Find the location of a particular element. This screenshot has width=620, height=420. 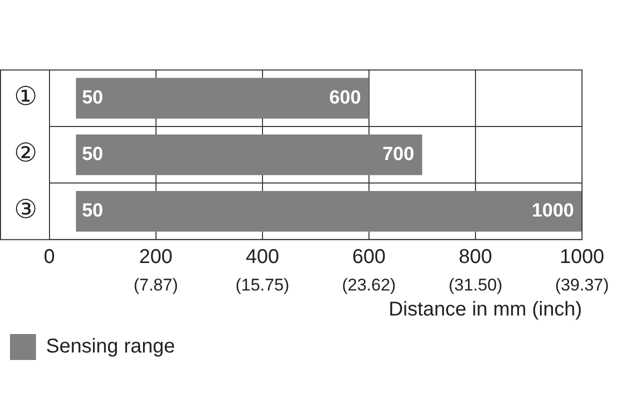

x2-tick-label: (31.50) is located at coordinates (475, 284).